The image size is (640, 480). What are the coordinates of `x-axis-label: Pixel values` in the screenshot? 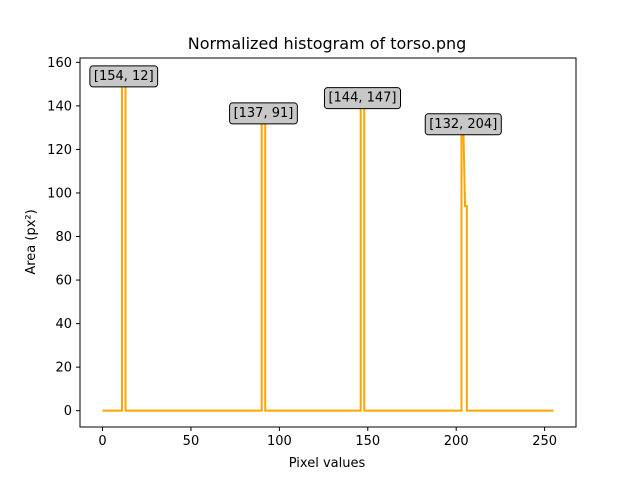 It's located at (327, 463).